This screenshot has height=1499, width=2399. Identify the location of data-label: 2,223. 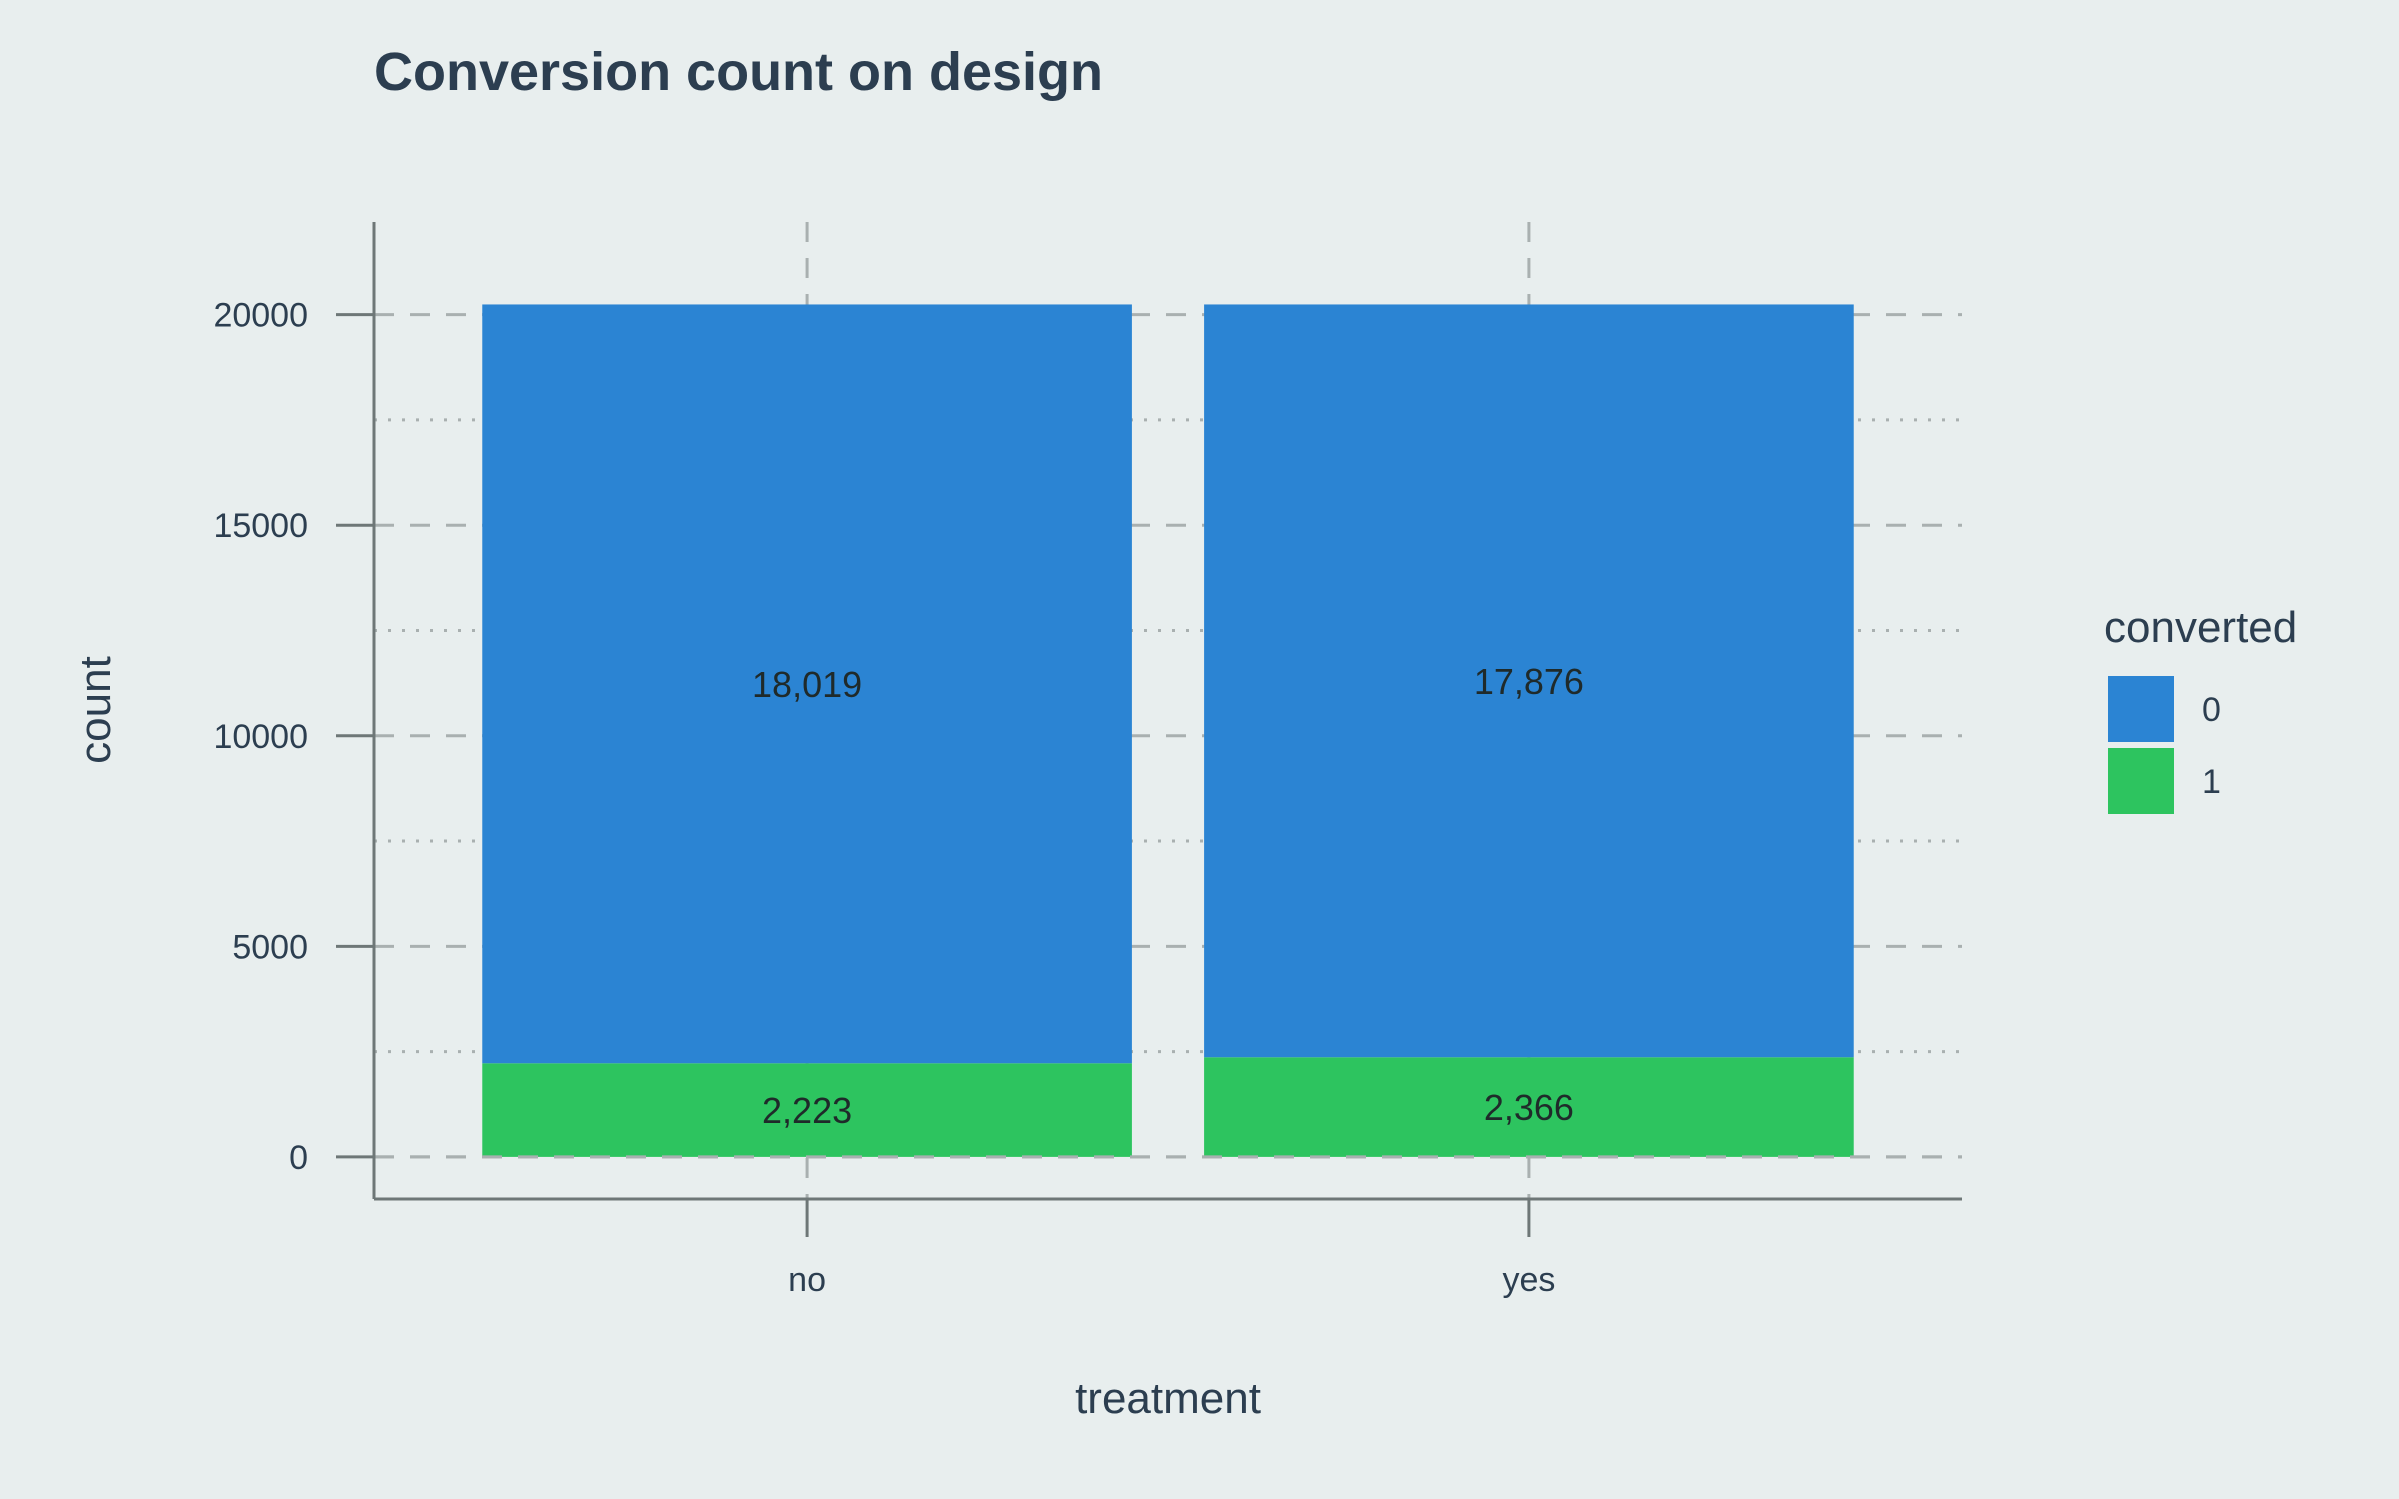
(807, 1110).